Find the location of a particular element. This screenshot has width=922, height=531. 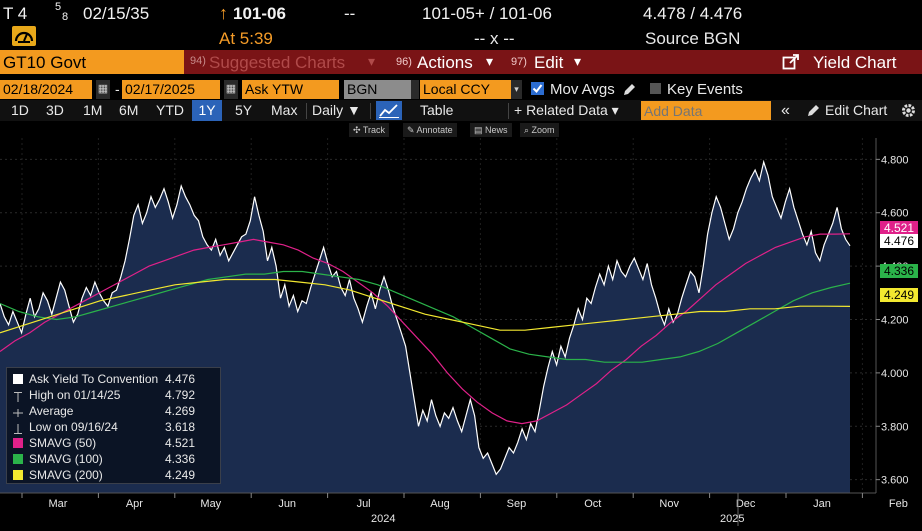

mov-avgs-checkbox is located at coordinates (537, 88).